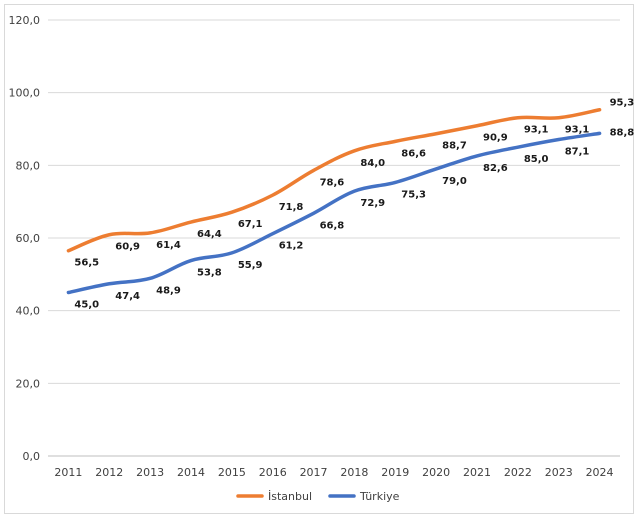 This screenshot has width=640, height=520. I want to click on data-label: 66,8, so click(332, 225).